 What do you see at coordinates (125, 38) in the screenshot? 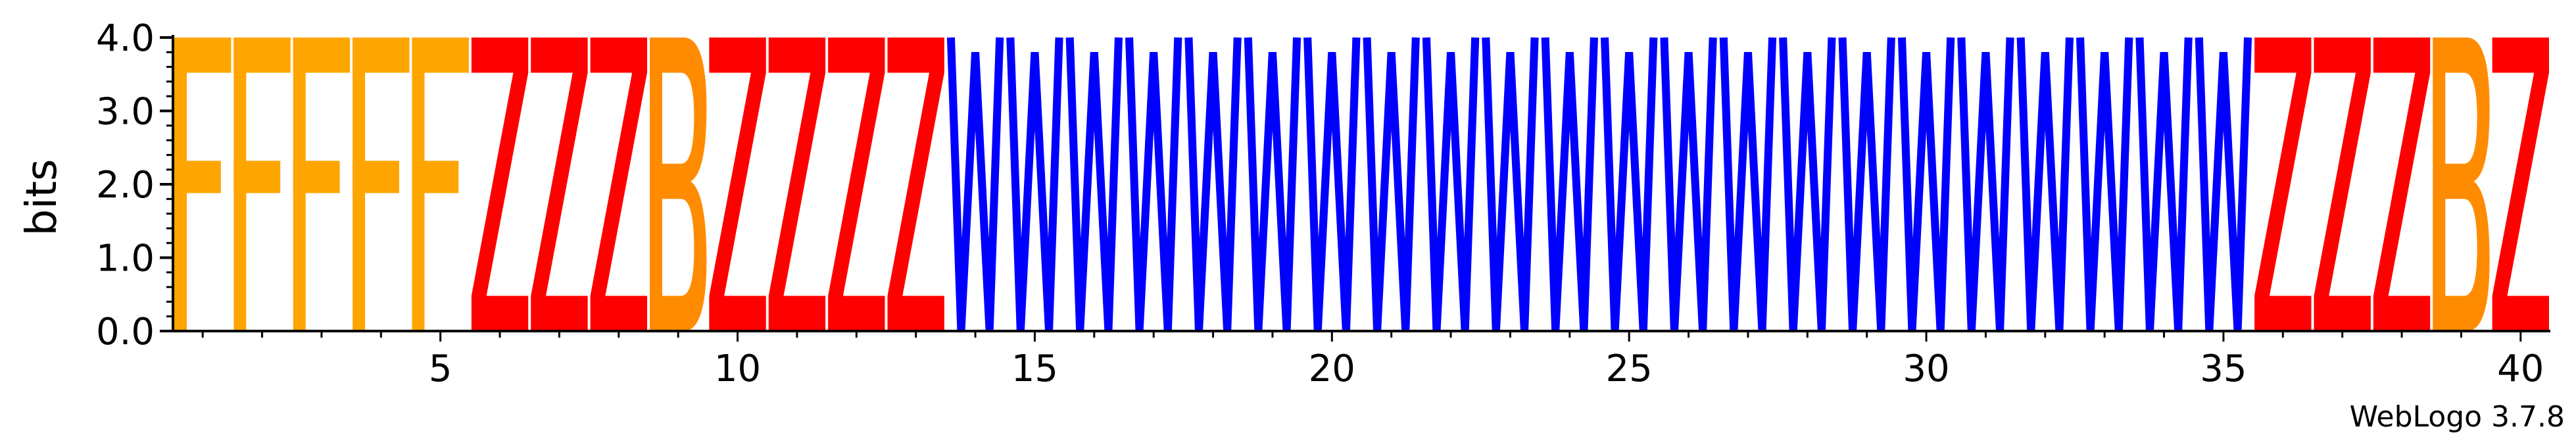
I see `y-tick-label: 4.0` at bounding box center [125, 38].